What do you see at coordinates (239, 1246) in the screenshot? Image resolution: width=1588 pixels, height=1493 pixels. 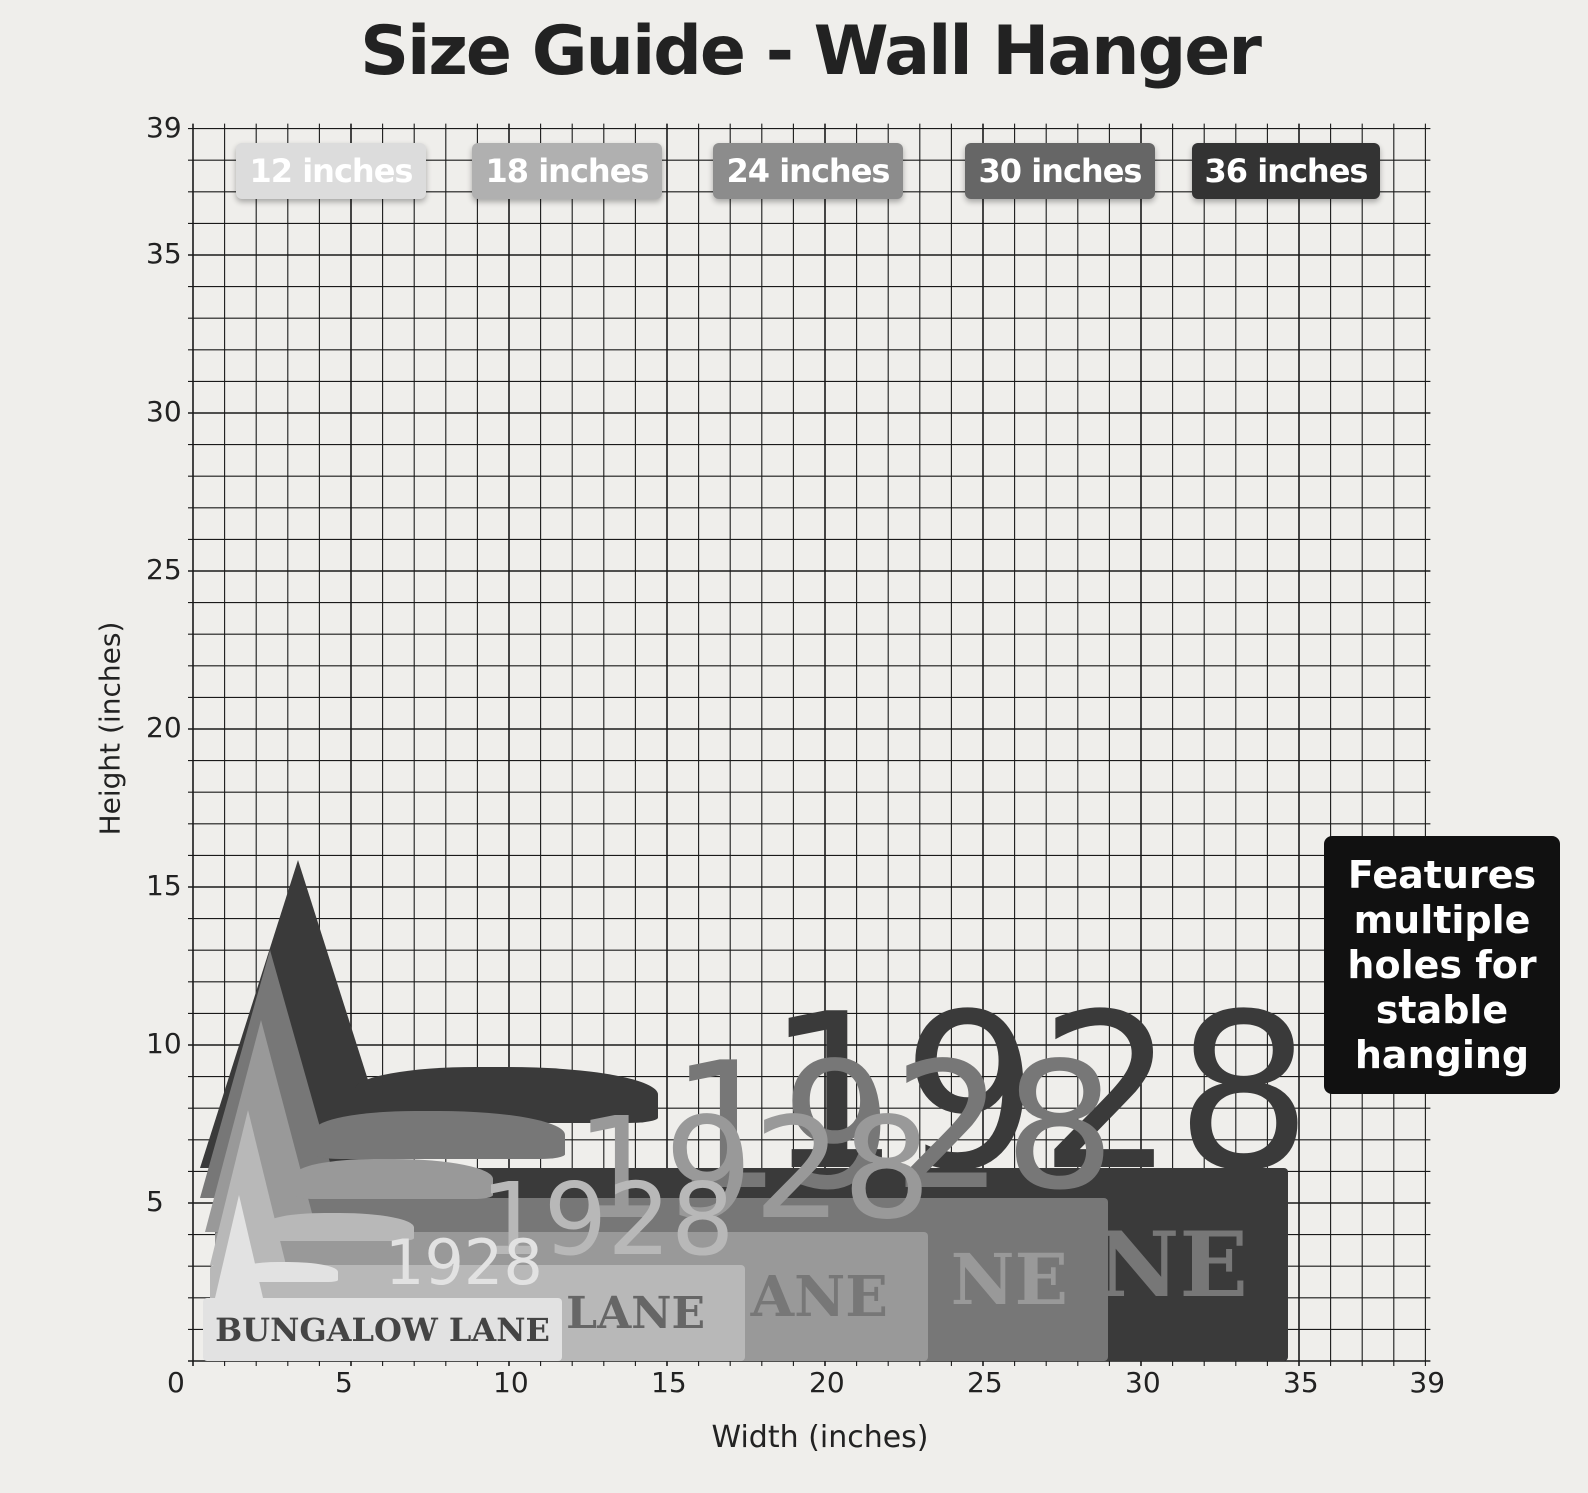 I see `tree-silhouette` at bounding box center [239, 1246].